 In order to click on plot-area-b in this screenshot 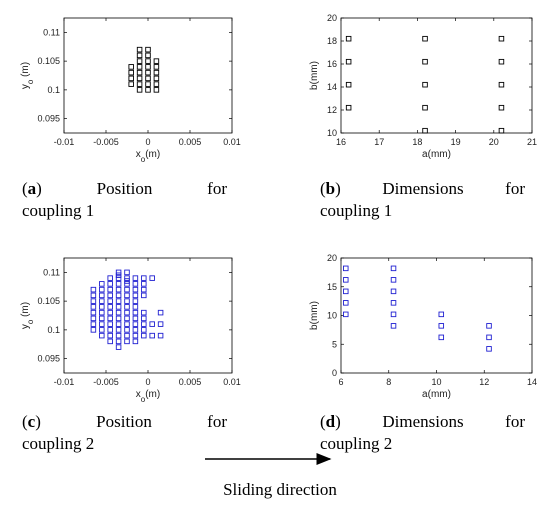, I will do `click(436, 75)`.